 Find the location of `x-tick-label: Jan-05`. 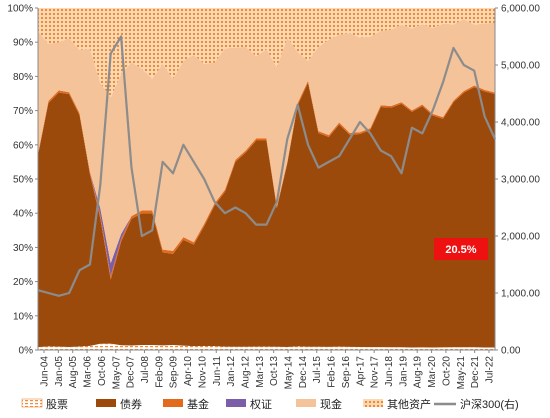

x-tick-label: Jan-05 is located at coordinates (59, 371).